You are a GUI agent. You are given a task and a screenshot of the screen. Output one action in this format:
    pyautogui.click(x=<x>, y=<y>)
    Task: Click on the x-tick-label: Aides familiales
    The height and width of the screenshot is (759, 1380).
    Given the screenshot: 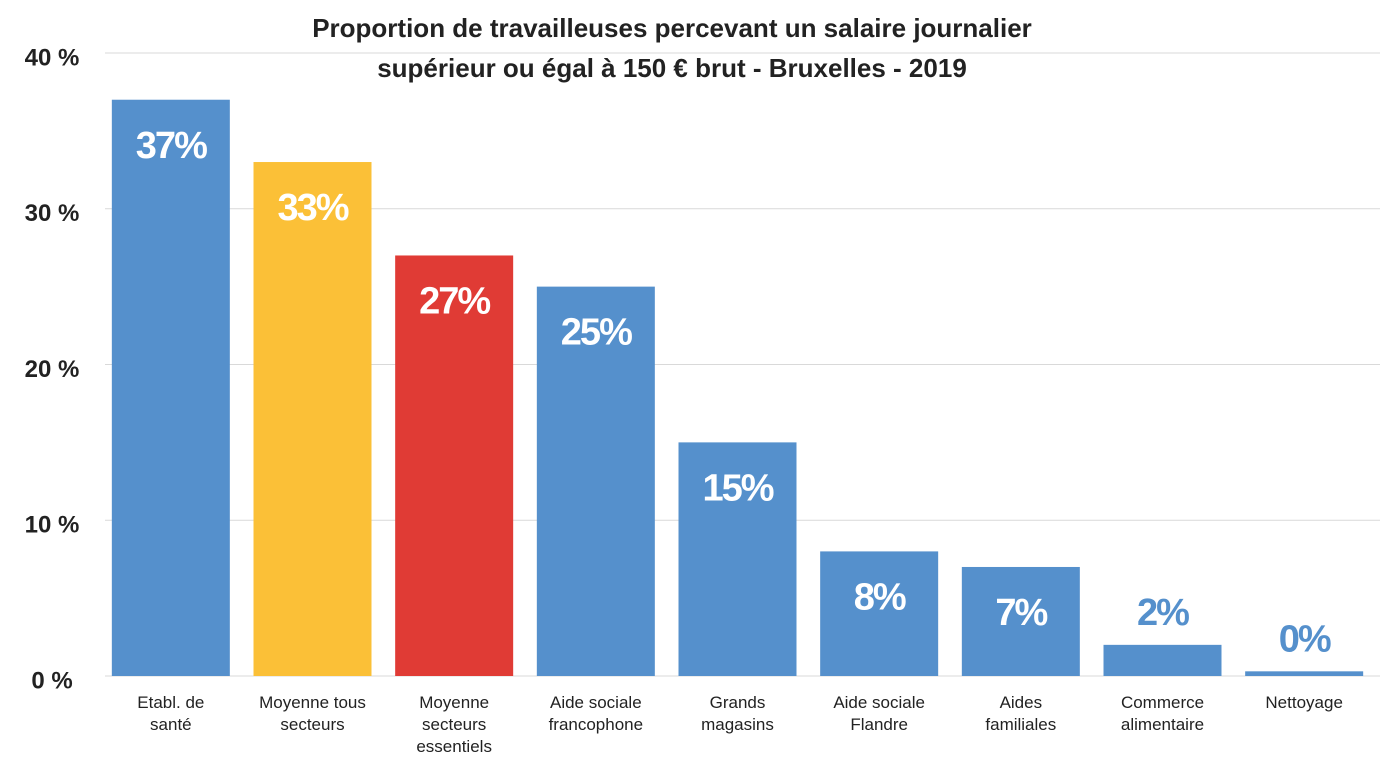 What is the action you would take?
    pyautogui.click(x=1021, y=713)
    